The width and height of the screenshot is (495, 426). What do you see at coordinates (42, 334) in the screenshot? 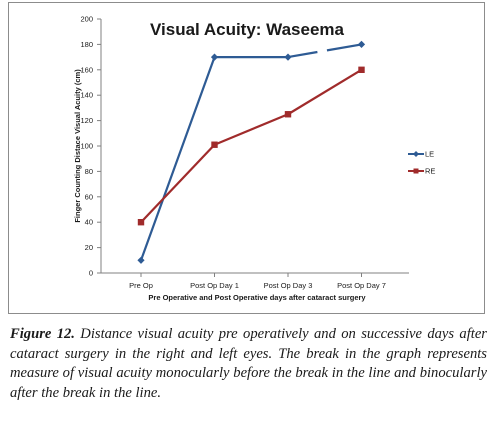
I see `caption-label: Figure 12.` at bounding box center [42, 334].